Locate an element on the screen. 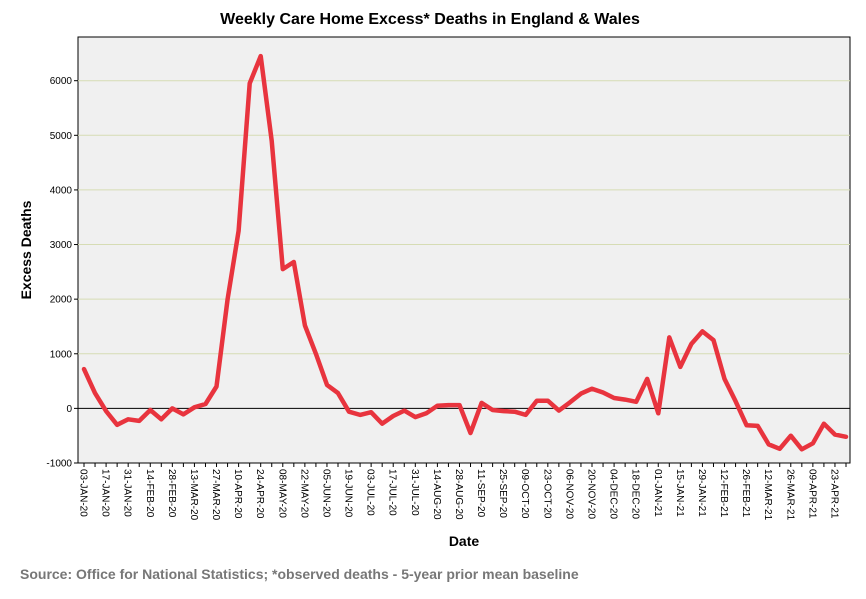 The image size is (866, 599). x-tick-label: 03-JAN-20 is located at coordinates (83, 493).